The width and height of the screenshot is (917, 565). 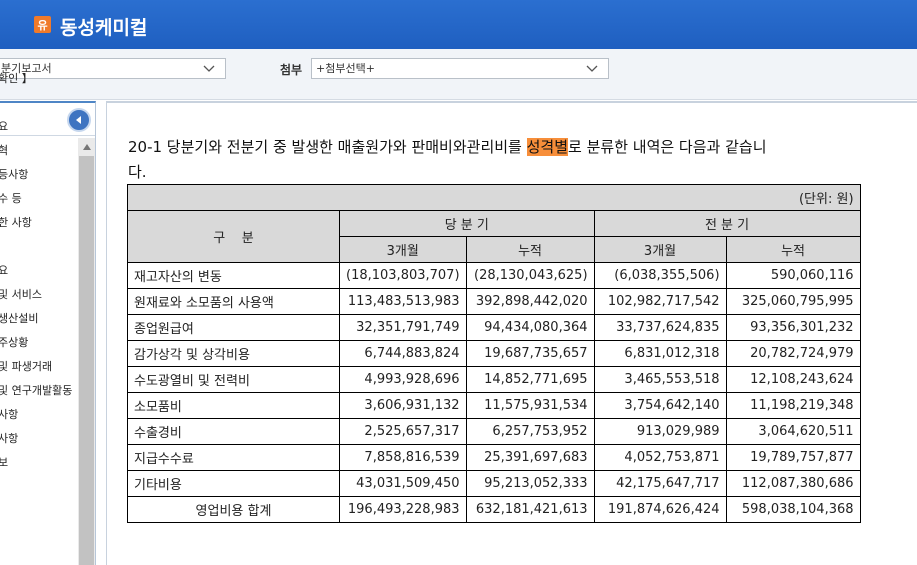 What do you see at coordinates (530, 379) in the screenshot?
I see `amount-cell: 14,852,771,695` at bounding box center [530, 379].